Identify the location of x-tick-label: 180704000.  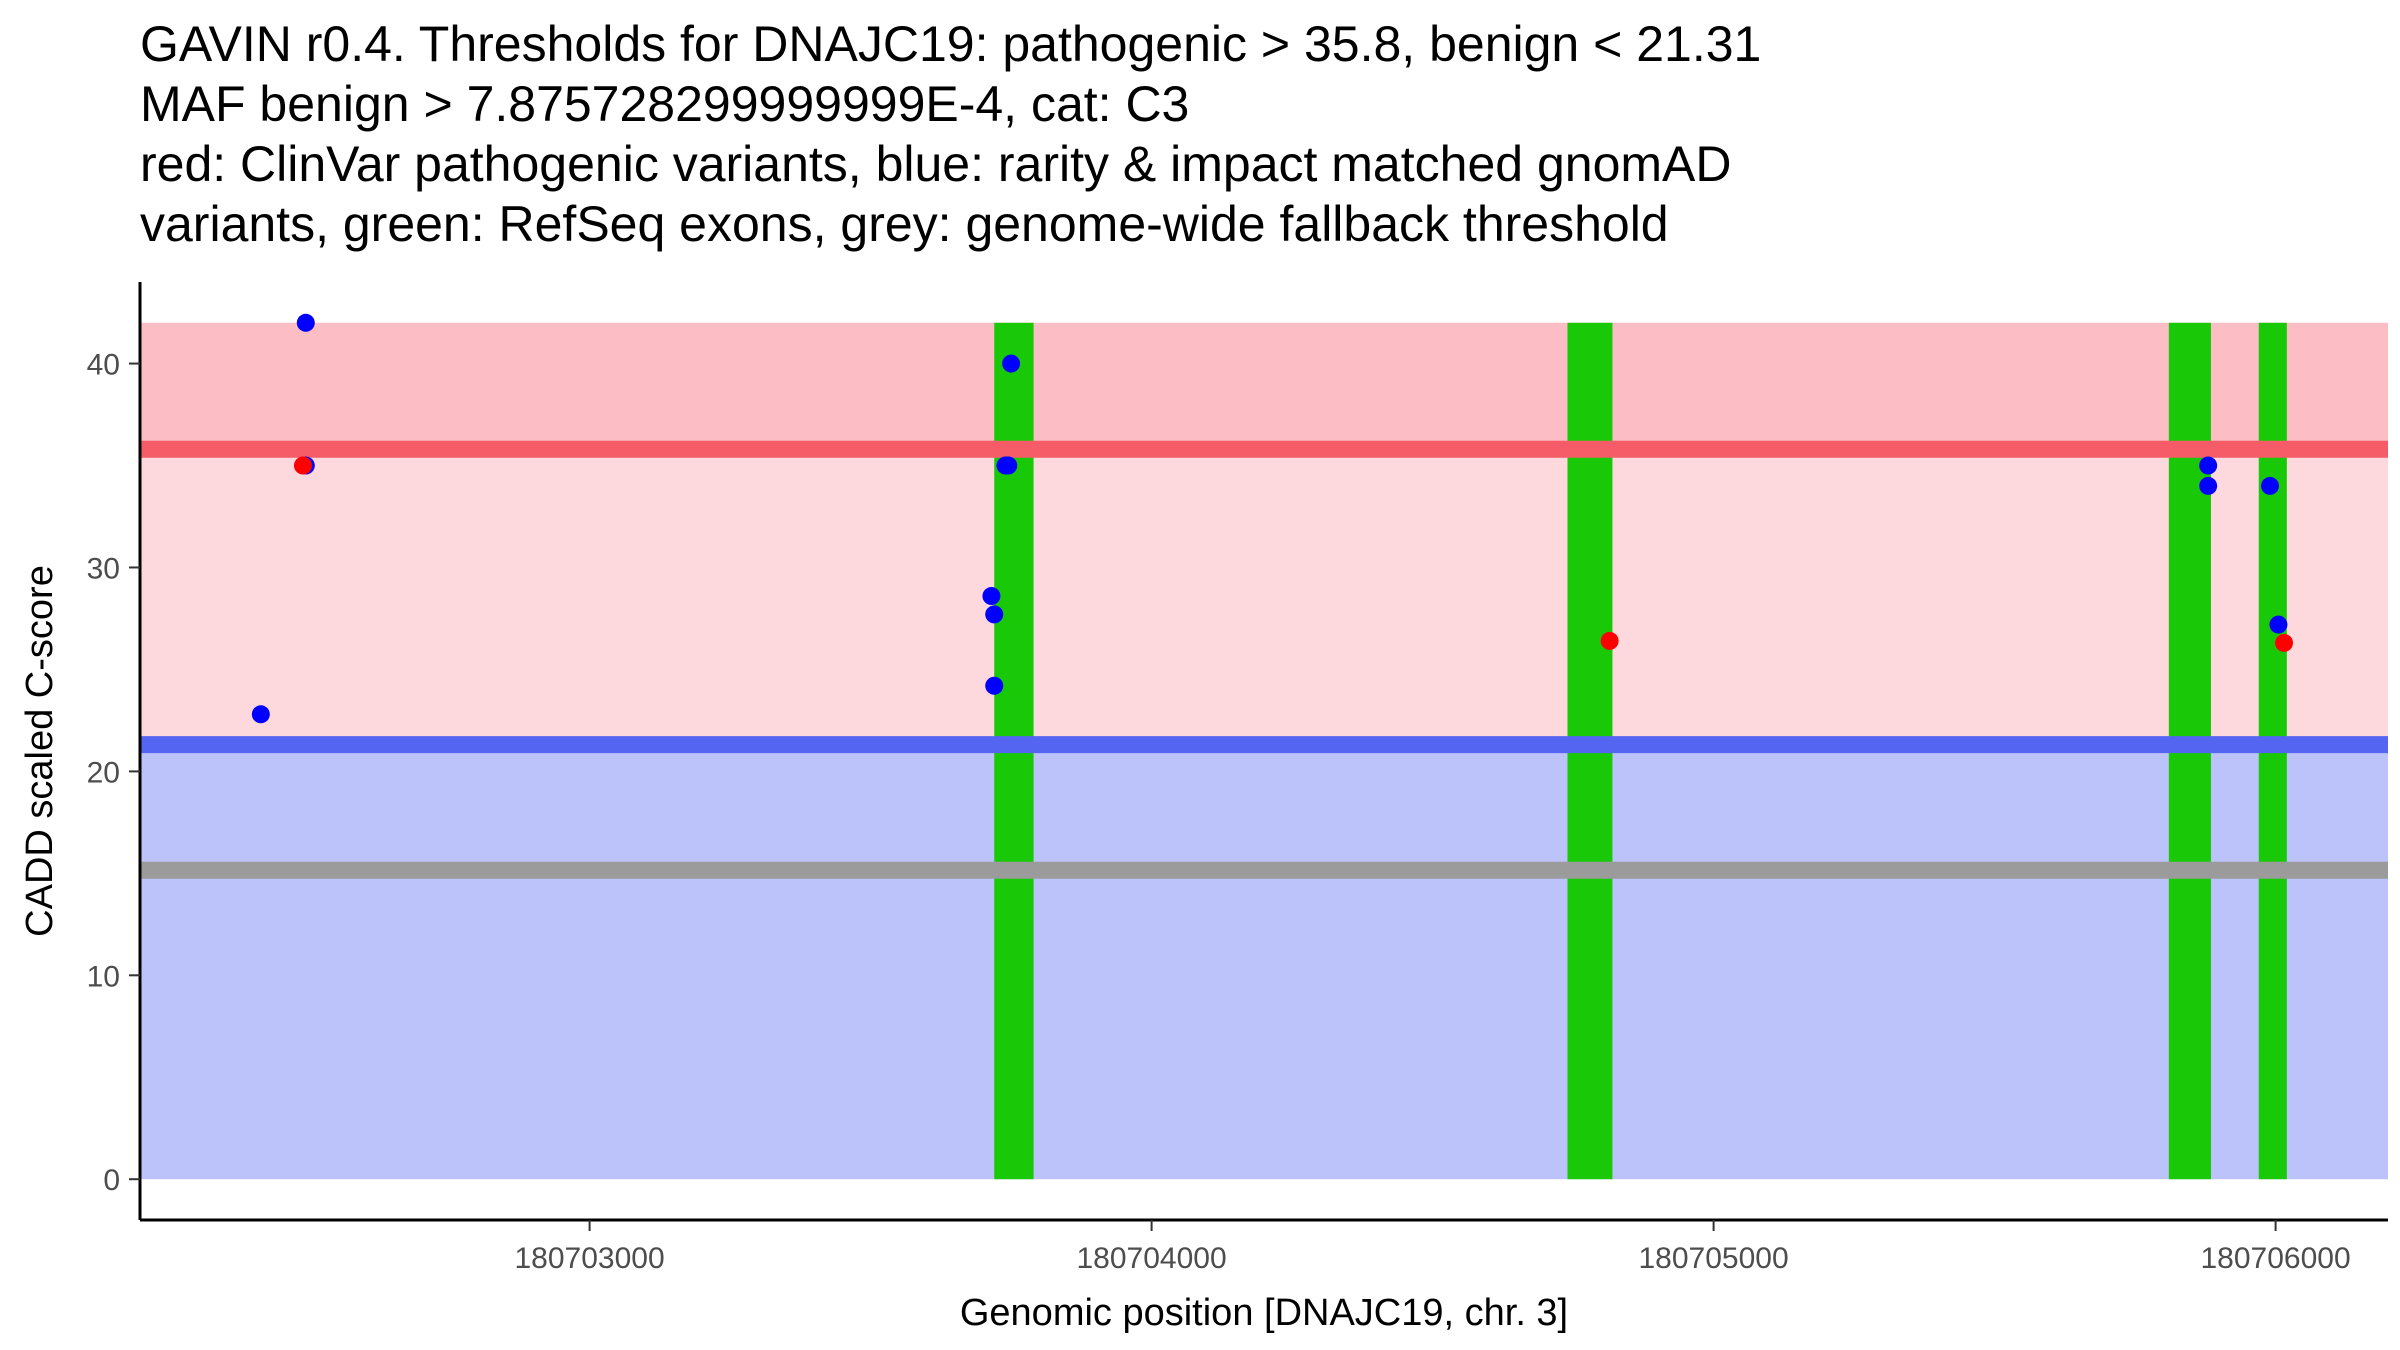
(1152, 1258).